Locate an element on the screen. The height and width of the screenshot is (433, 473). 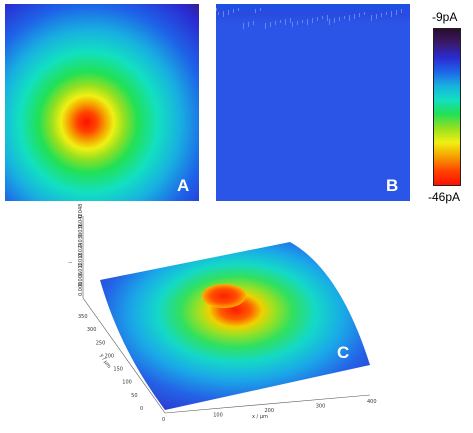
y-tick-label: 250 is located at coordinates (101, 343).